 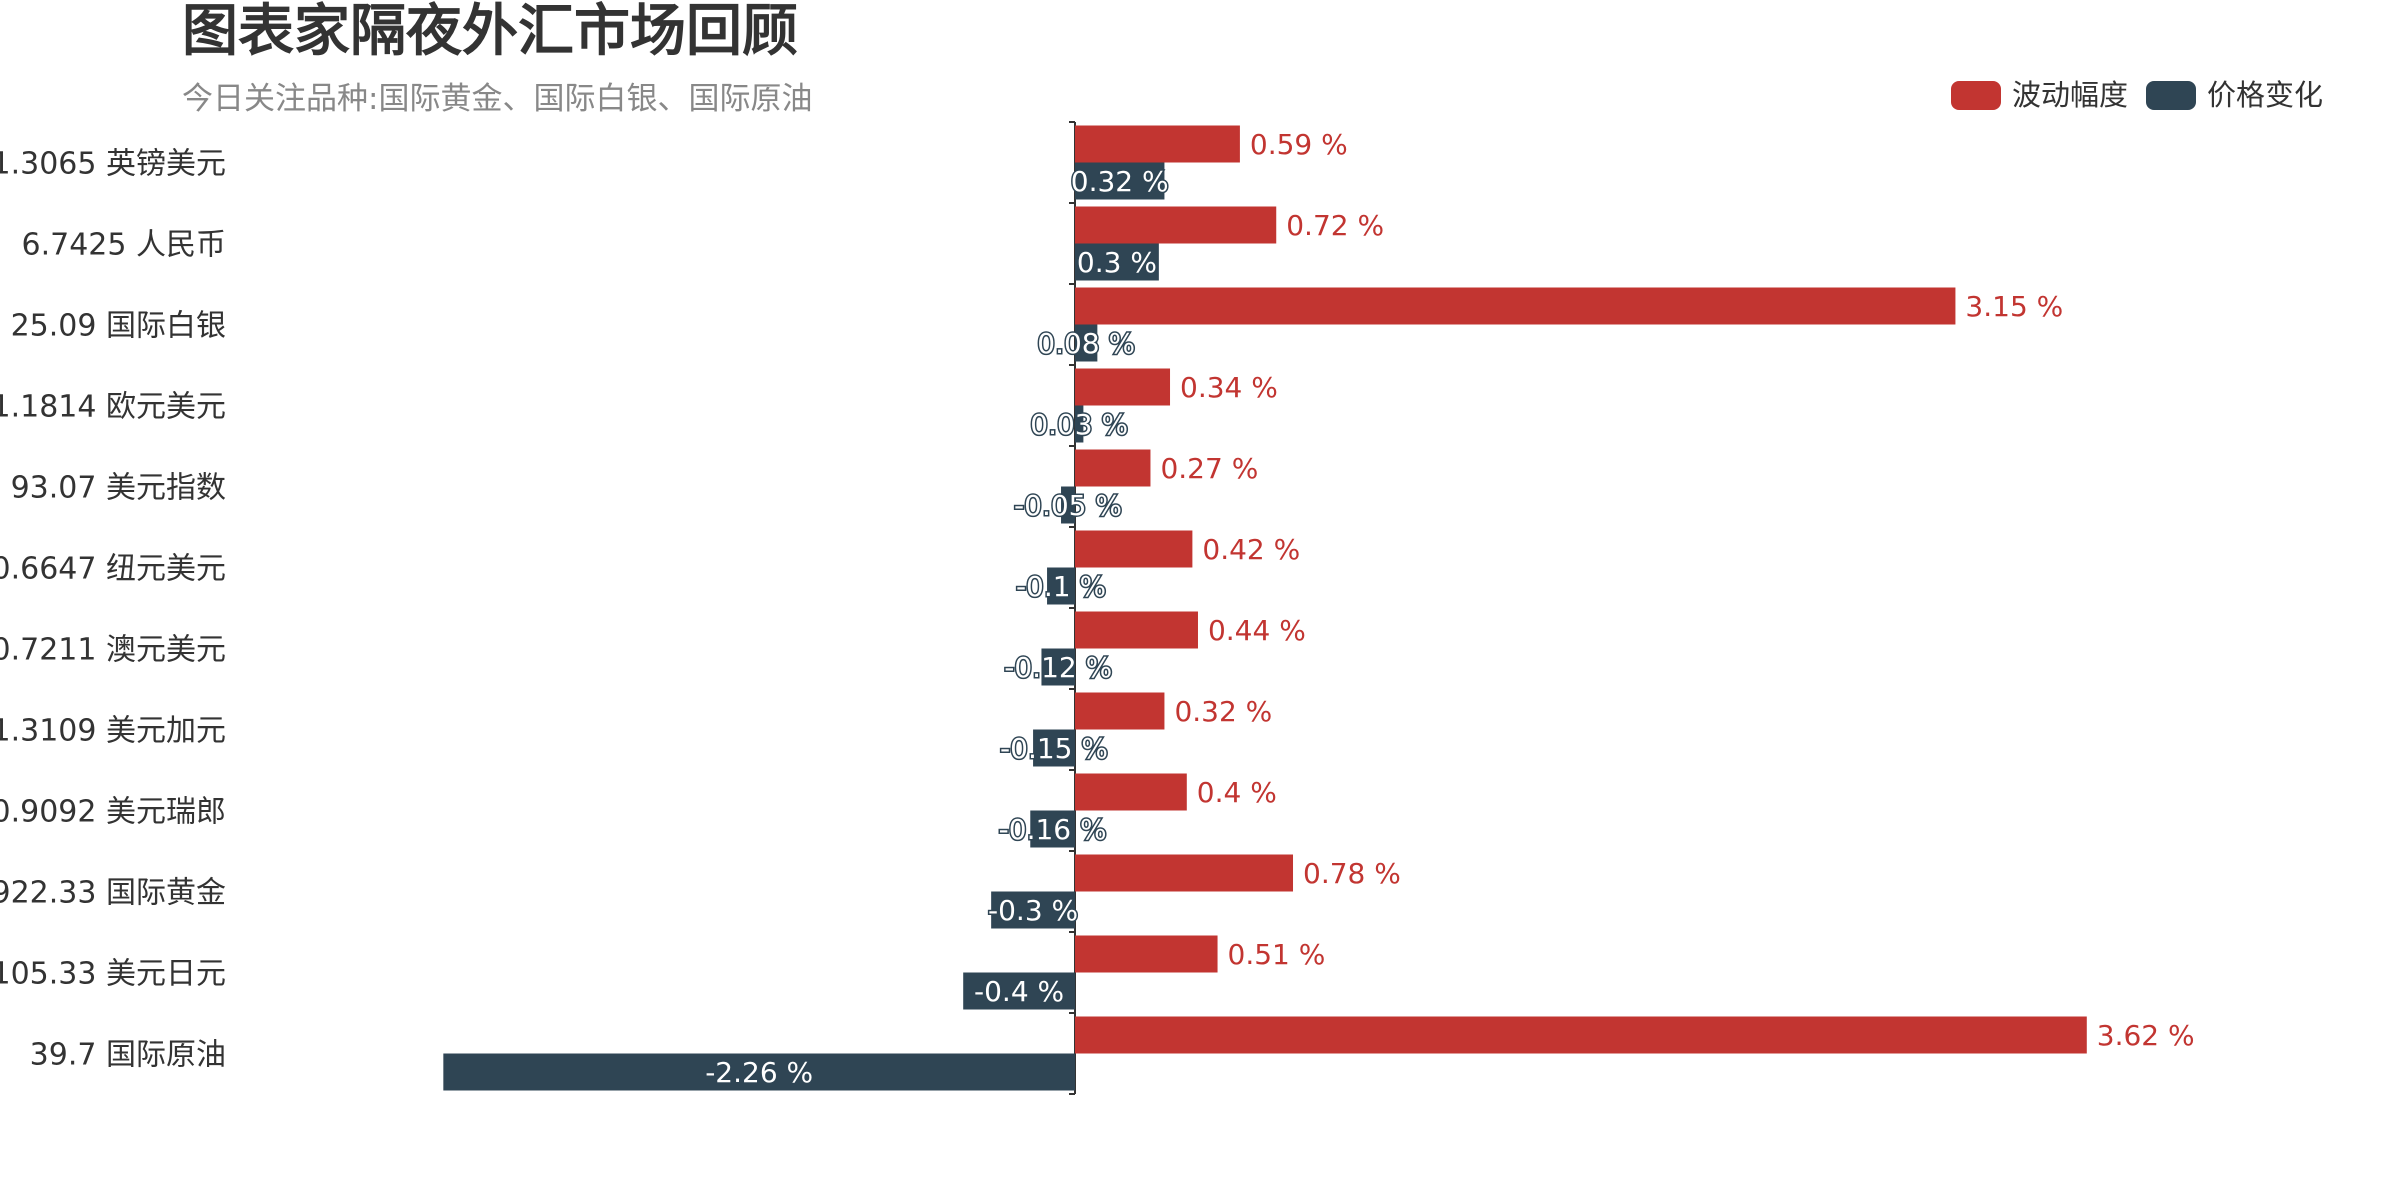 What do you see at coordinates (2070, 95) in the screenshot?
I see `legend-label: 波动幅度` at bounding box center [2070, 95].